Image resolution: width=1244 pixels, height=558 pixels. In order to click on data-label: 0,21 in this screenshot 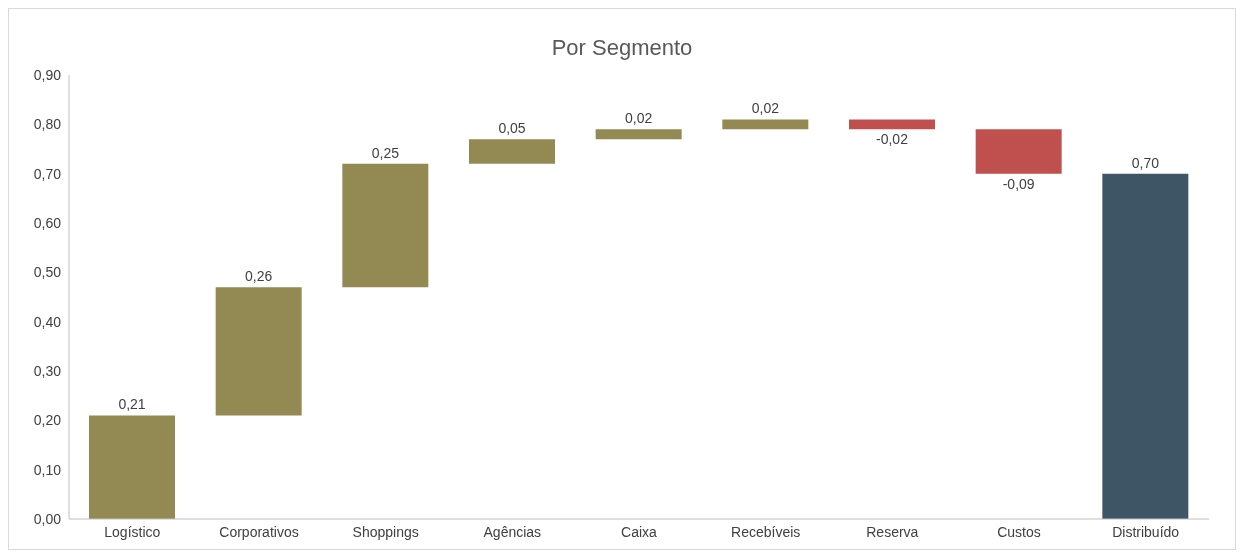, I will do `click(132, 404)`.